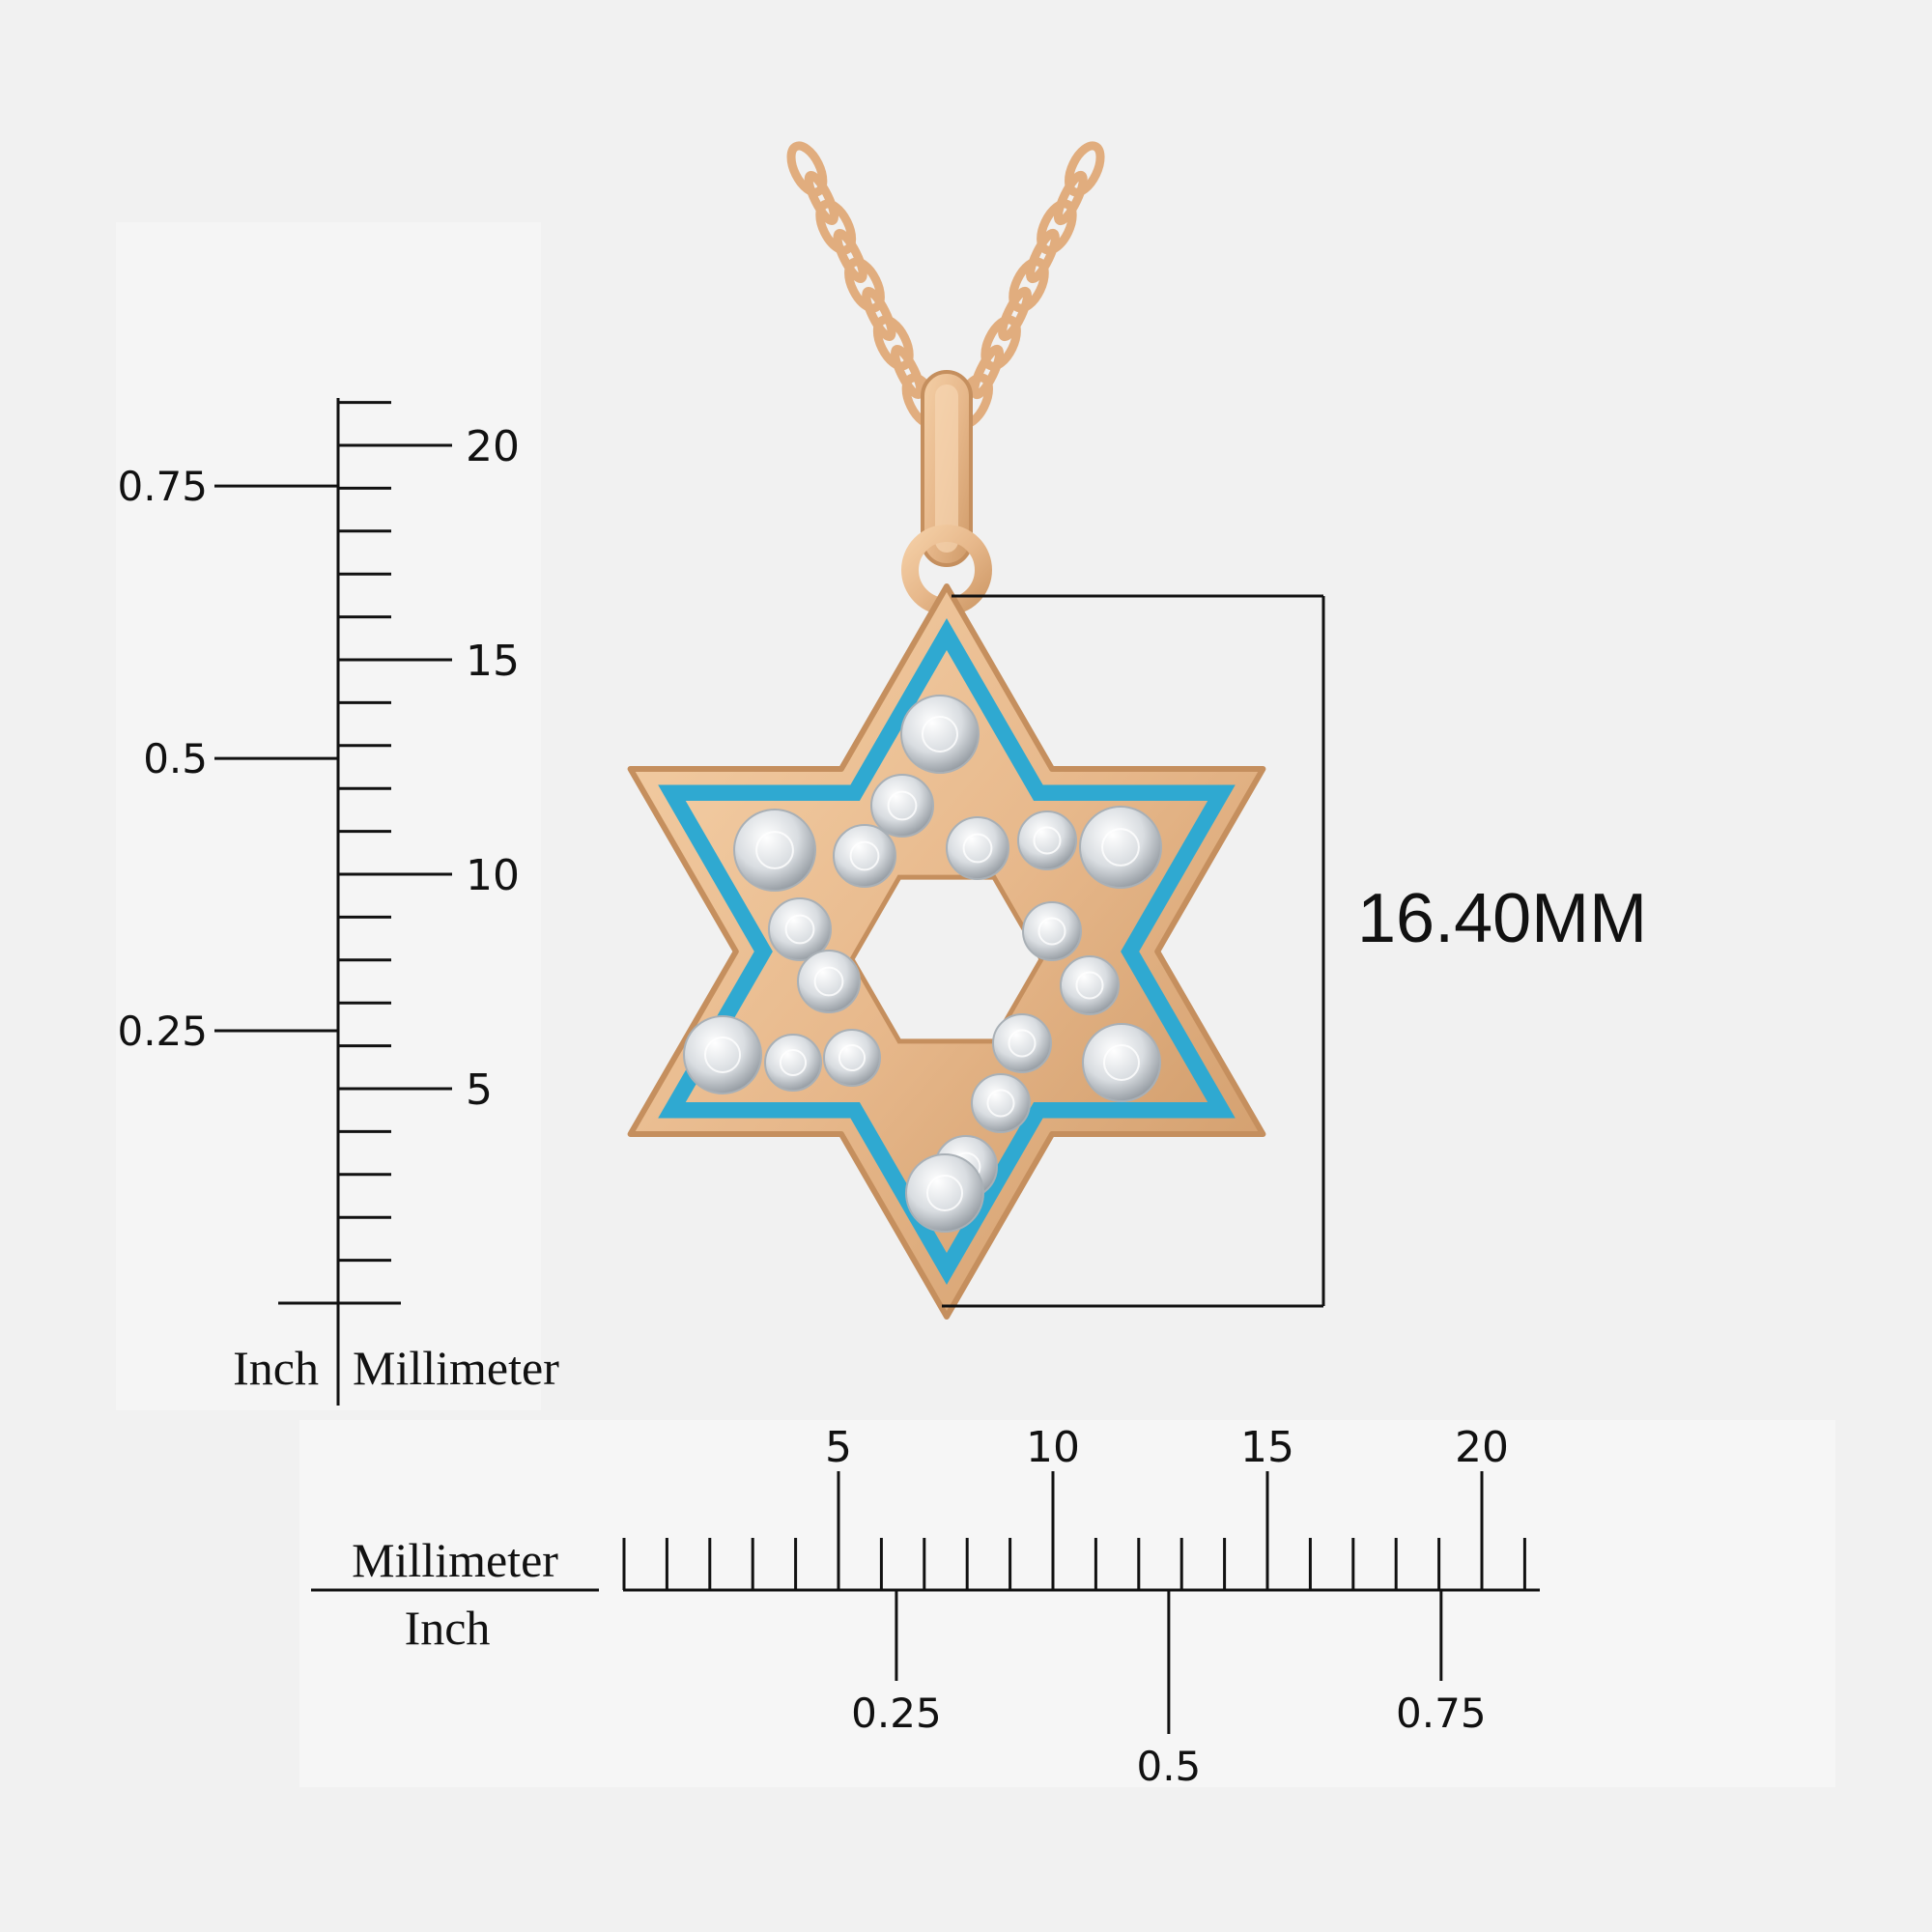 This screenshot has width=1932, height=1932. Describe the element at coordinates (338, 902) in the screenshot. I see `vertical-ruler: Inch Millimeter 5 10 15 20 0.75 0.5 0.25` at that location.